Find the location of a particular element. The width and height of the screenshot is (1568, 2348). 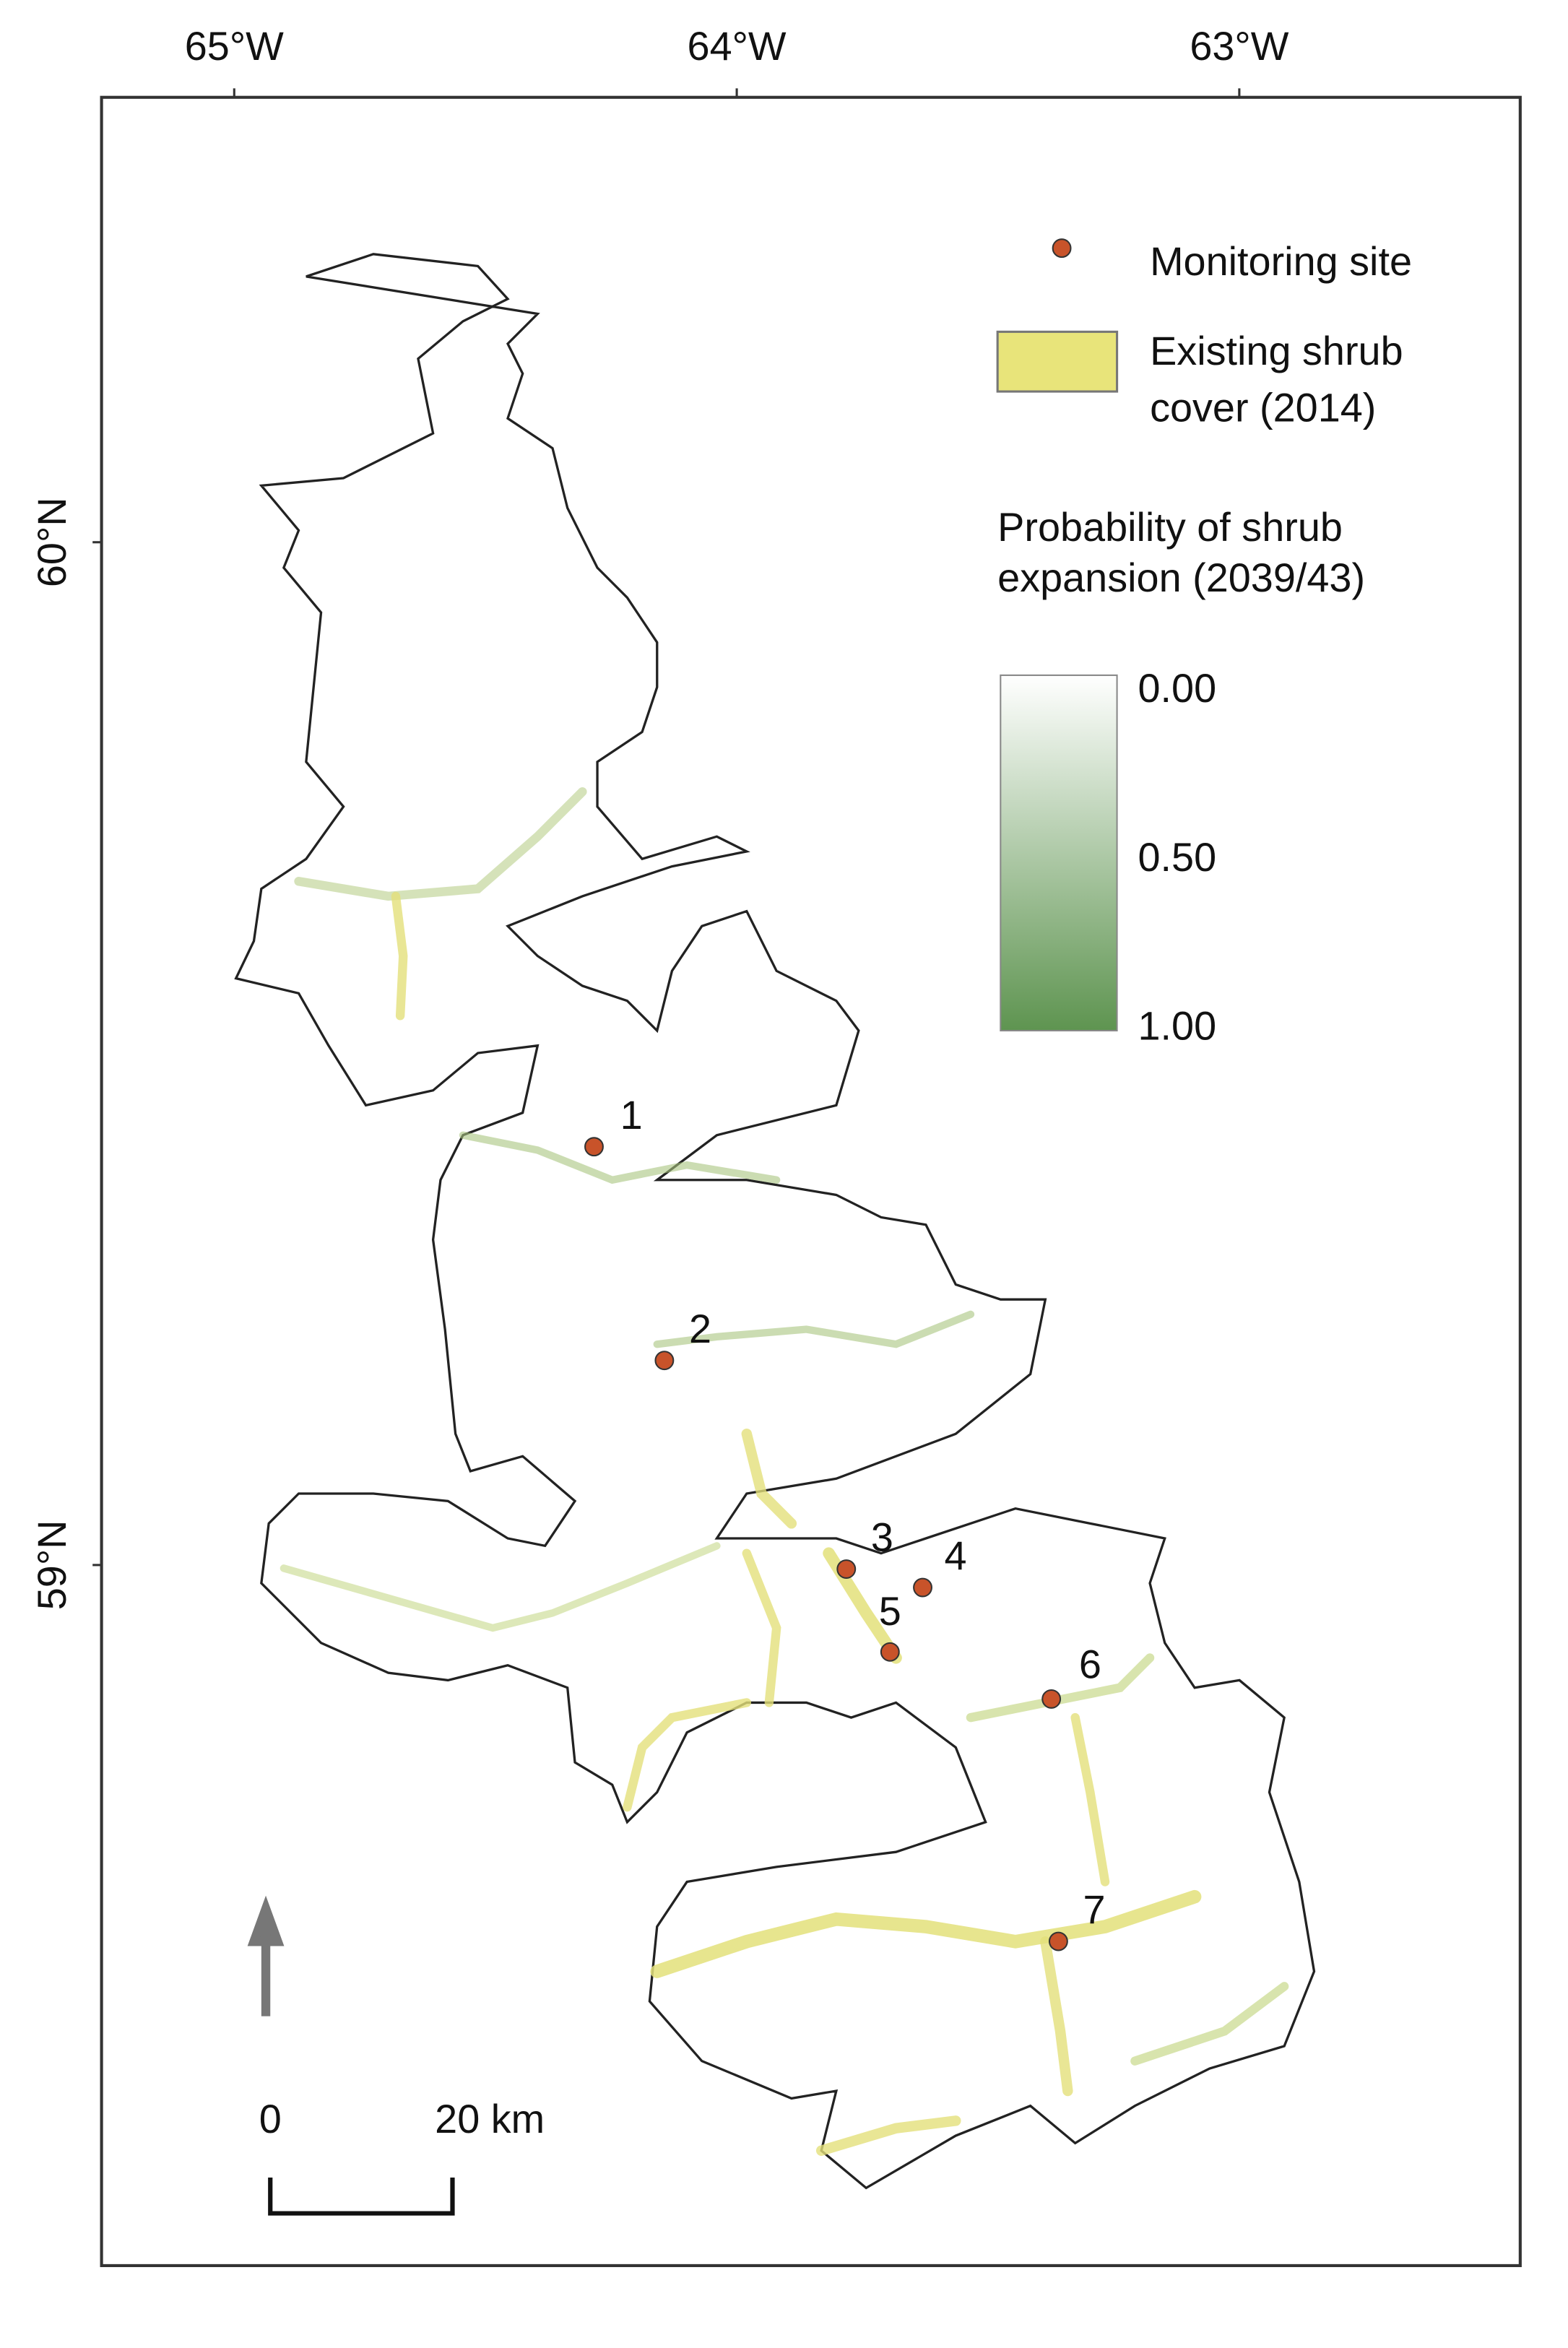

scale-bar-start: 0 is located at coordinates (270, 2118).